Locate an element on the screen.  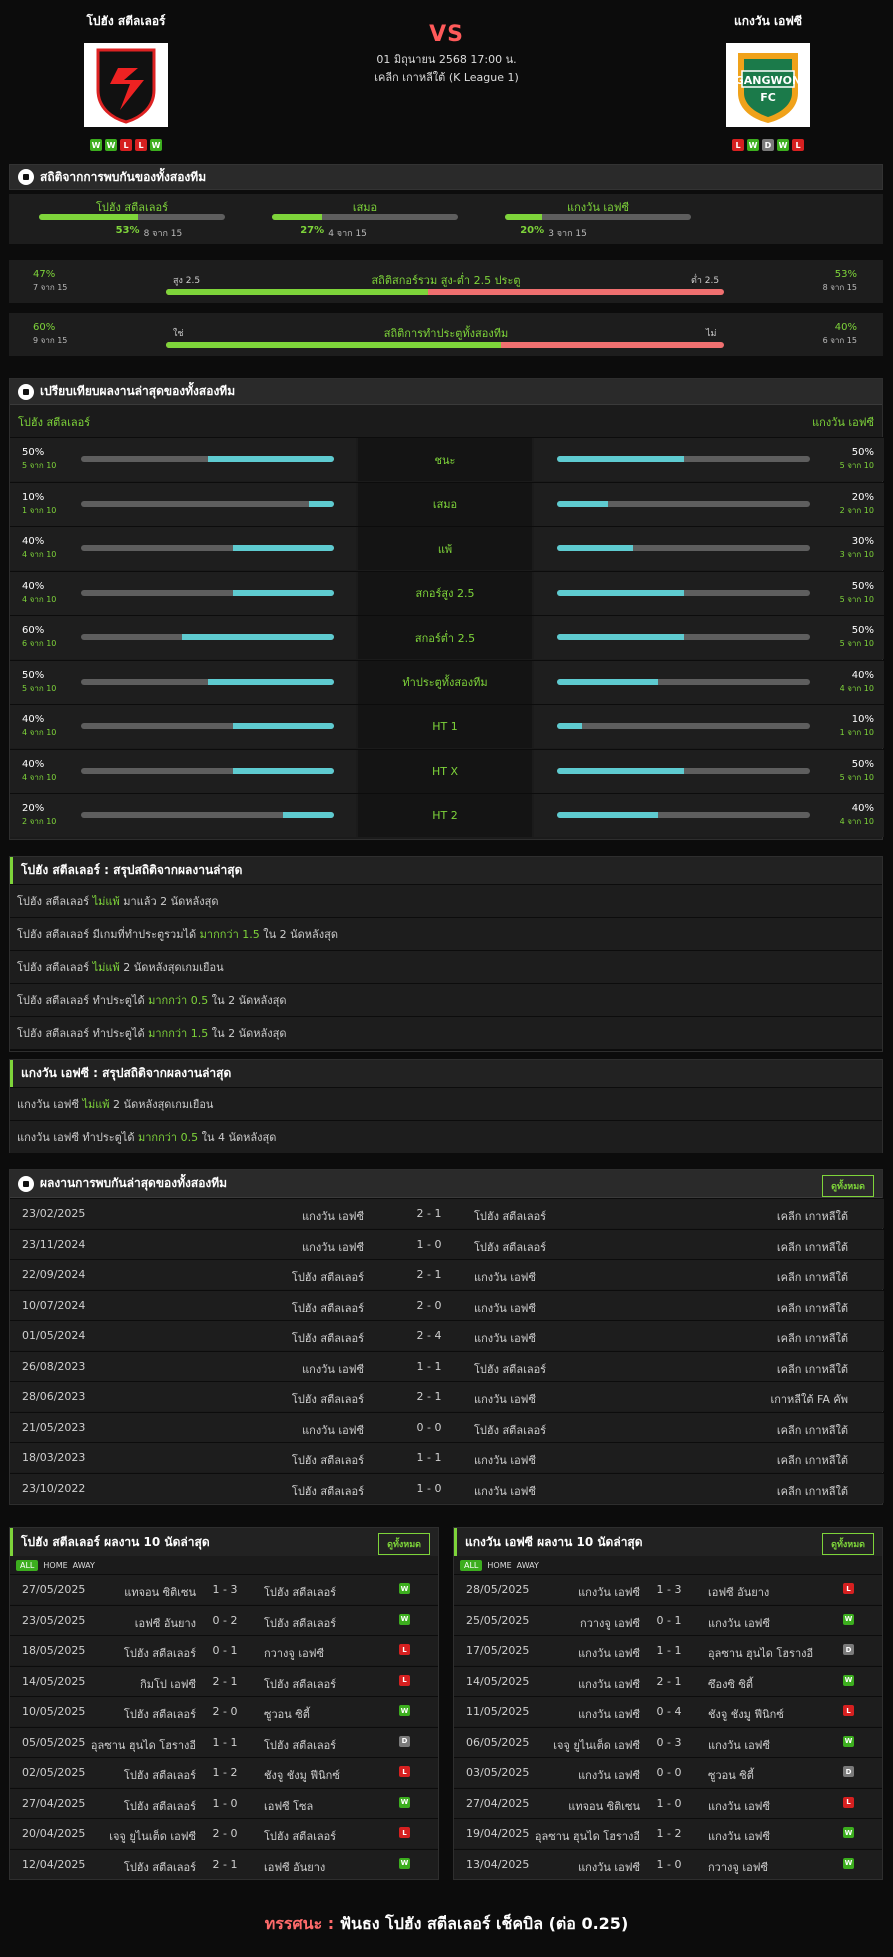
match-date: 28/05/2025 is located at coordinates (498, 1589).